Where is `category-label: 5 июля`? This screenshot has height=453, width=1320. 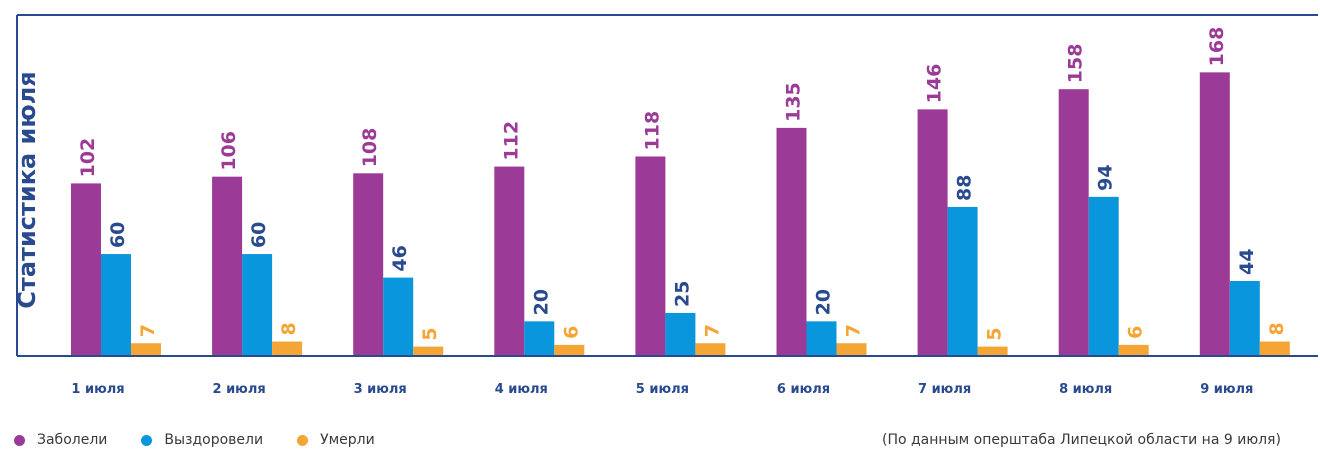 category-label: 5 июля is located at coordinates (662, 389).